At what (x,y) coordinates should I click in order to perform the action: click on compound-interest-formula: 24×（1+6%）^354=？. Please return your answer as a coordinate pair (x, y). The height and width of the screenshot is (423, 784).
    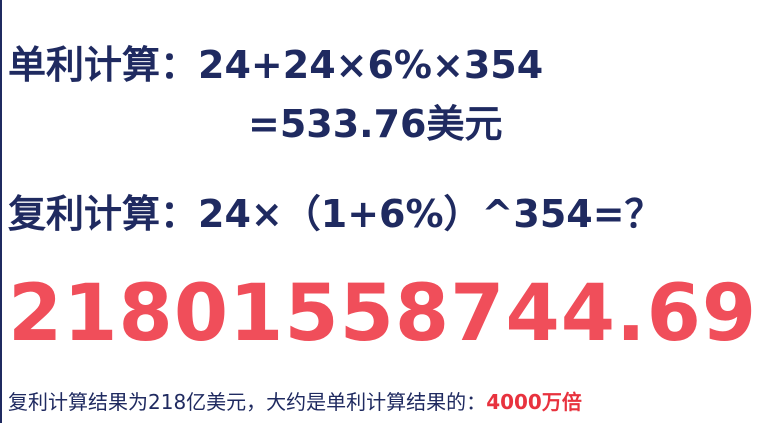
    Looking at the image, I should click on (430, 214).